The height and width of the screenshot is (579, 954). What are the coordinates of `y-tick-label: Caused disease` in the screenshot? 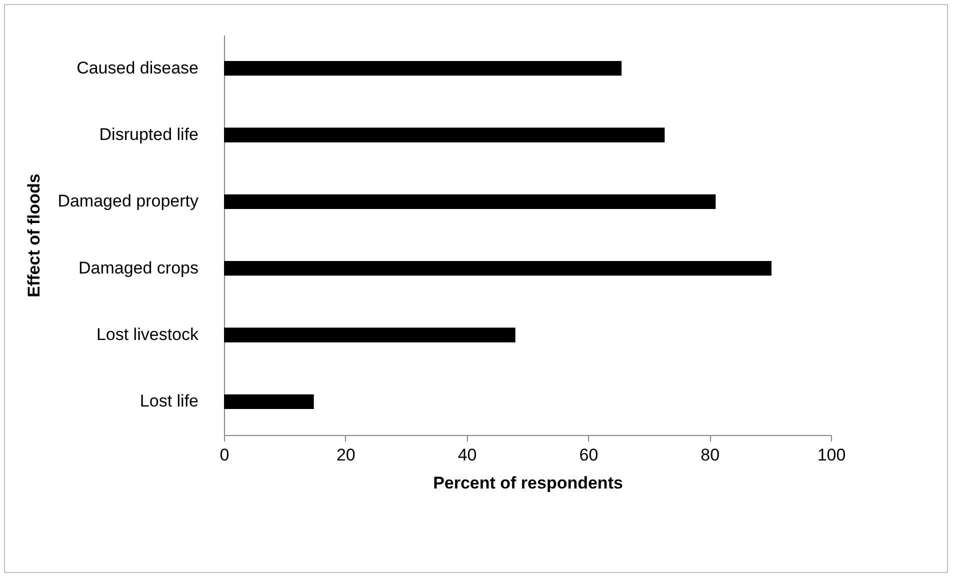 It's located at (137, 68).